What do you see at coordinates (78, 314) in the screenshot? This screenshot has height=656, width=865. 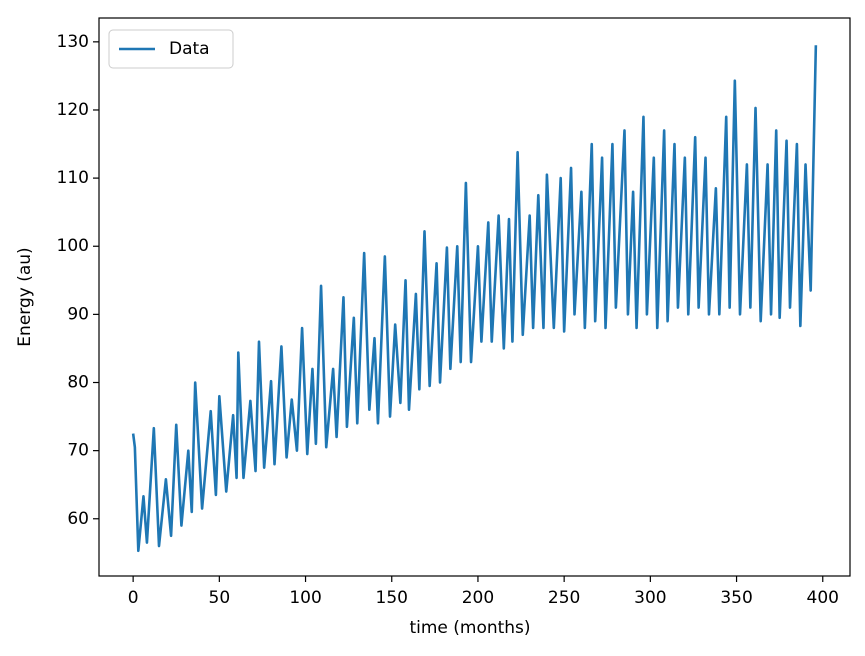 I see `y-tick-label: 90` at bounding box center [78, 314].